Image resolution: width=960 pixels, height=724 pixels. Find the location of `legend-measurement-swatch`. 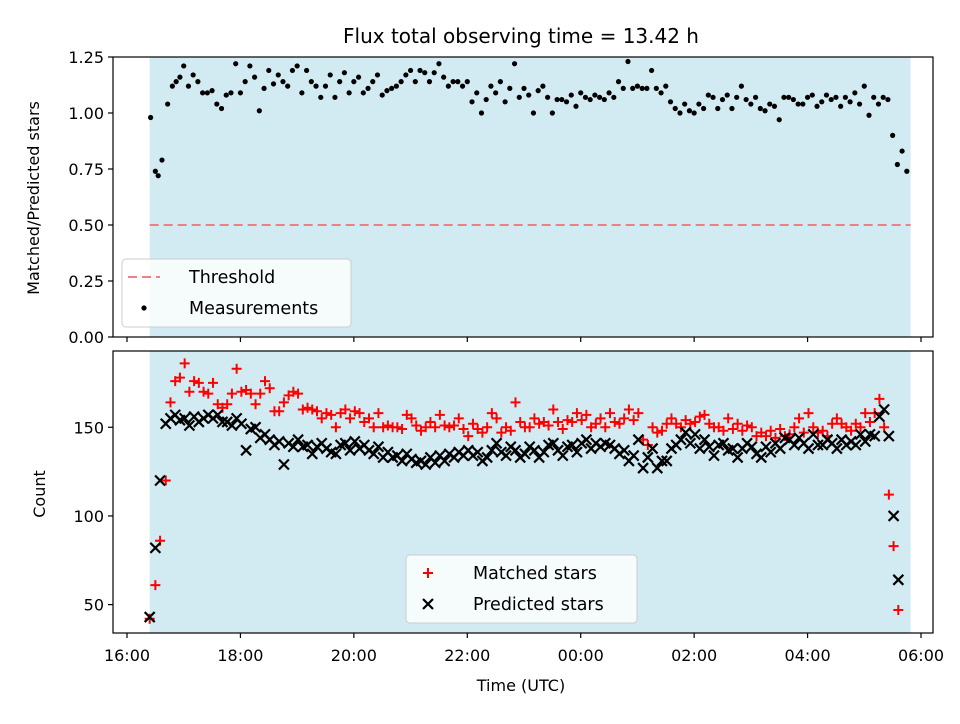

legend-measurement-swatch is located at coordinates (144, 308).